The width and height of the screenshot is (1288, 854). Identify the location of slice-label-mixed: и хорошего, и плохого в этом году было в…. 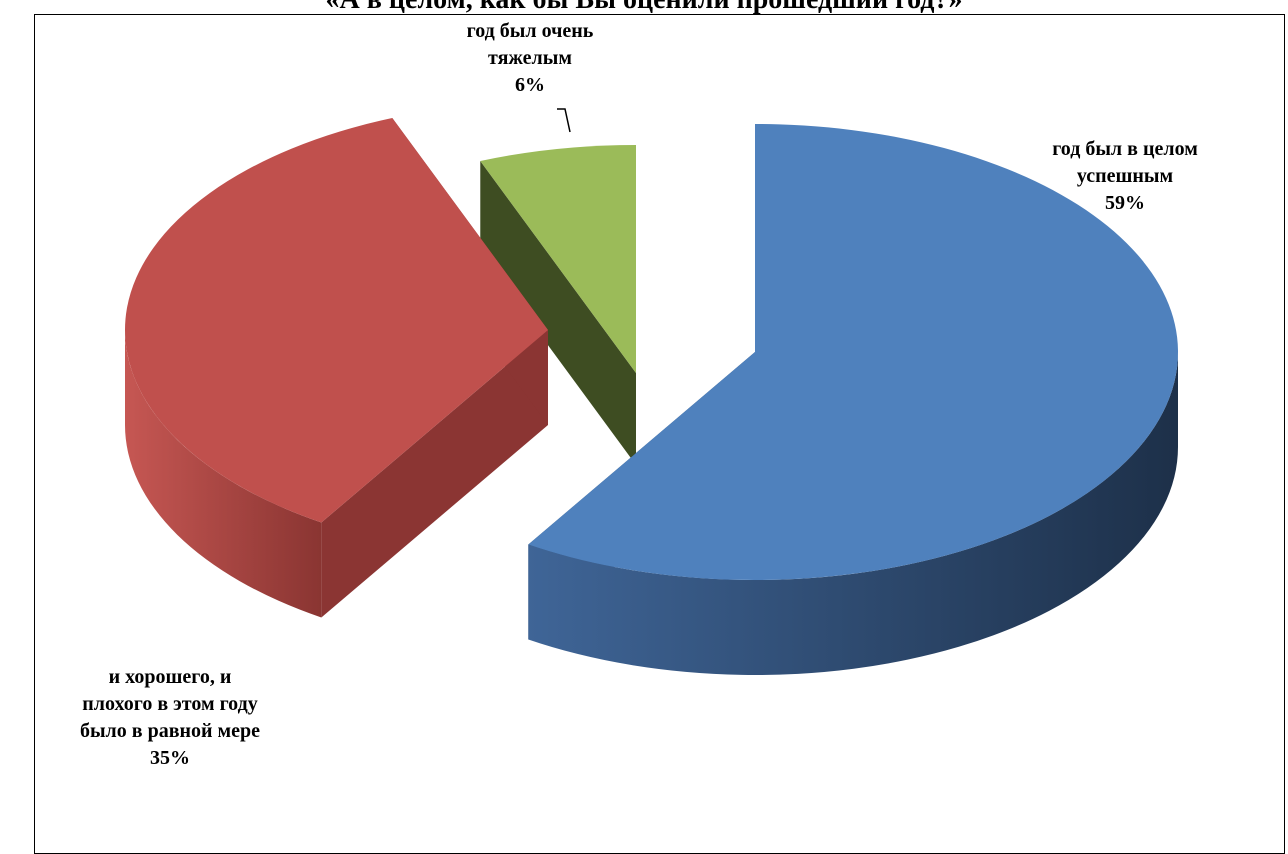
(170, 717).